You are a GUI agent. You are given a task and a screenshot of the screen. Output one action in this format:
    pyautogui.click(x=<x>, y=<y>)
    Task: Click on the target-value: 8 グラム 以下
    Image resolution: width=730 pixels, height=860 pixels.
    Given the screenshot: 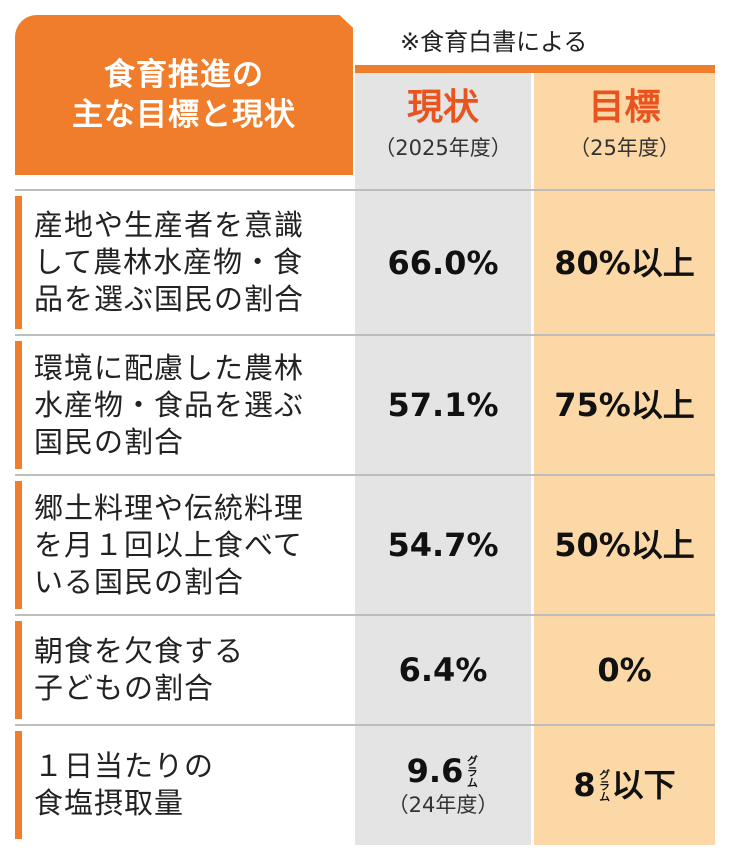 What is the action you would take?
    pyautogui.click(x=624, y=785)
    